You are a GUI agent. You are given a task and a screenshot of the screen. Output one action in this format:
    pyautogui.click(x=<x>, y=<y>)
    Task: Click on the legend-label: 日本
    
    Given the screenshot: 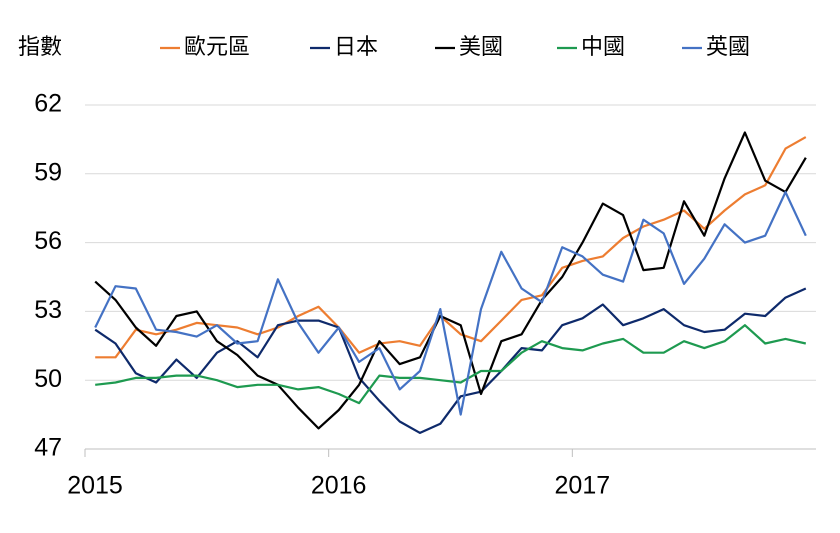 What is the action you would take?
    pyautogui.click(x=356, y=46)
    